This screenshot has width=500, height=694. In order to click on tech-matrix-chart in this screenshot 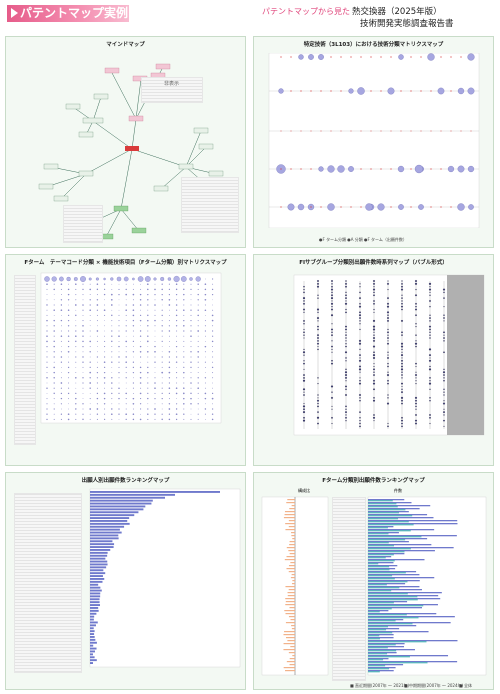, I will do `click(374, 140)`.